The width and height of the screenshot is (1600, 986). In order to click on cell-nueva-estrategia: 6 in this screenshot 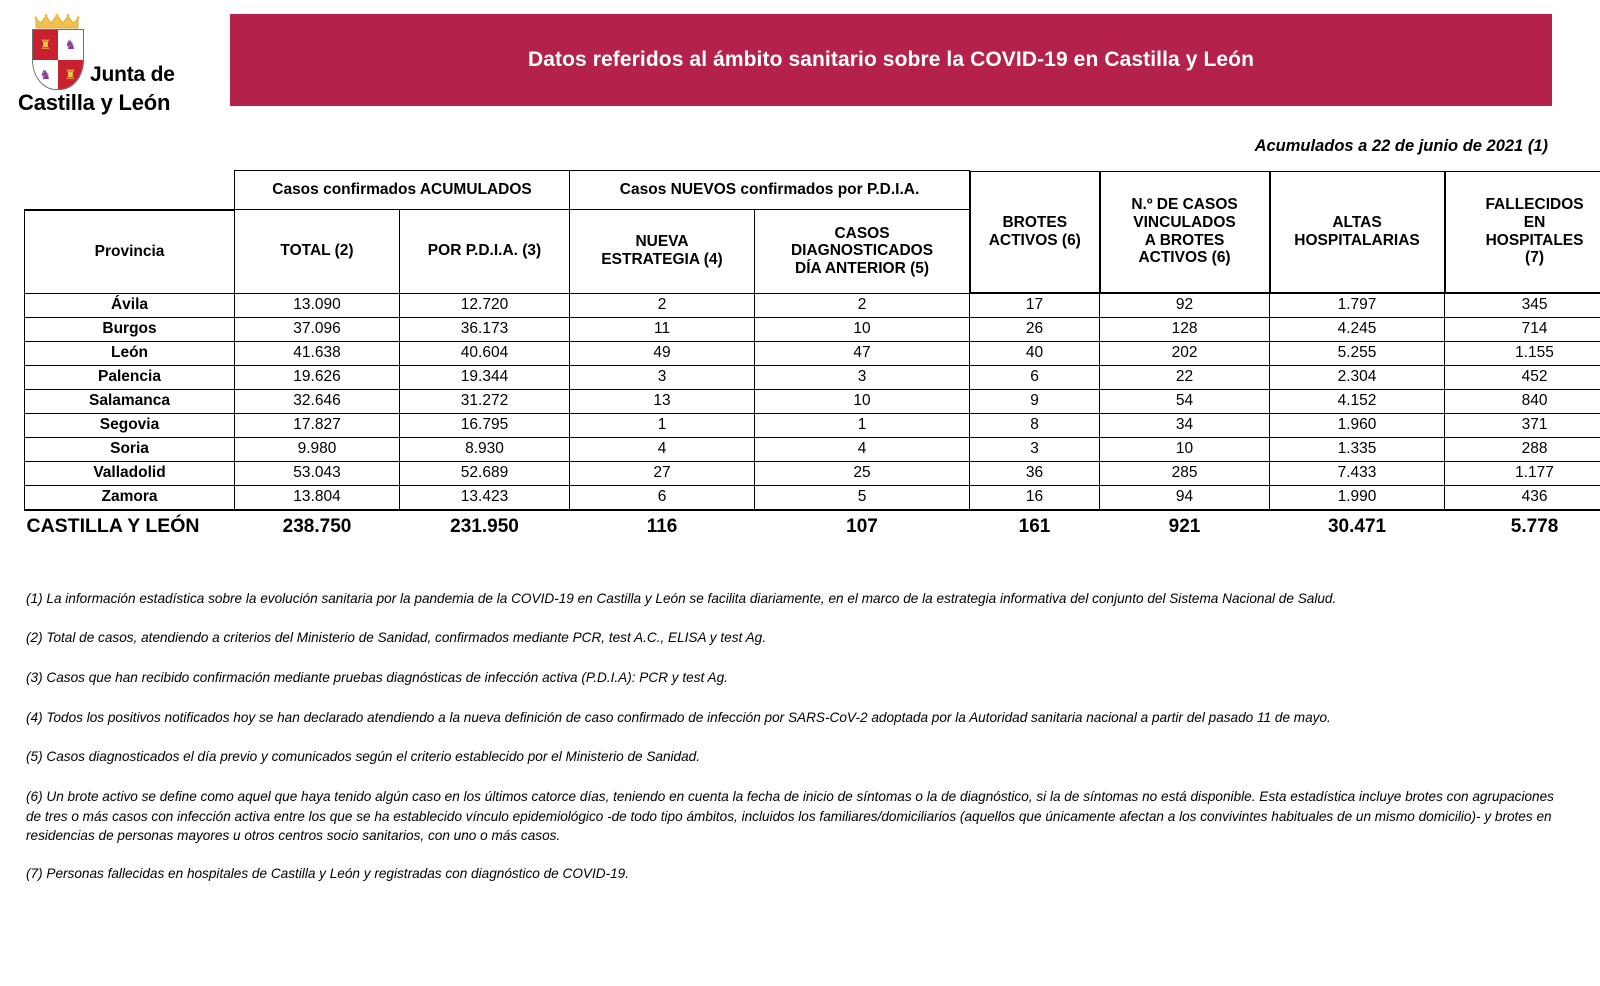, I will do `click(662, 497)`.